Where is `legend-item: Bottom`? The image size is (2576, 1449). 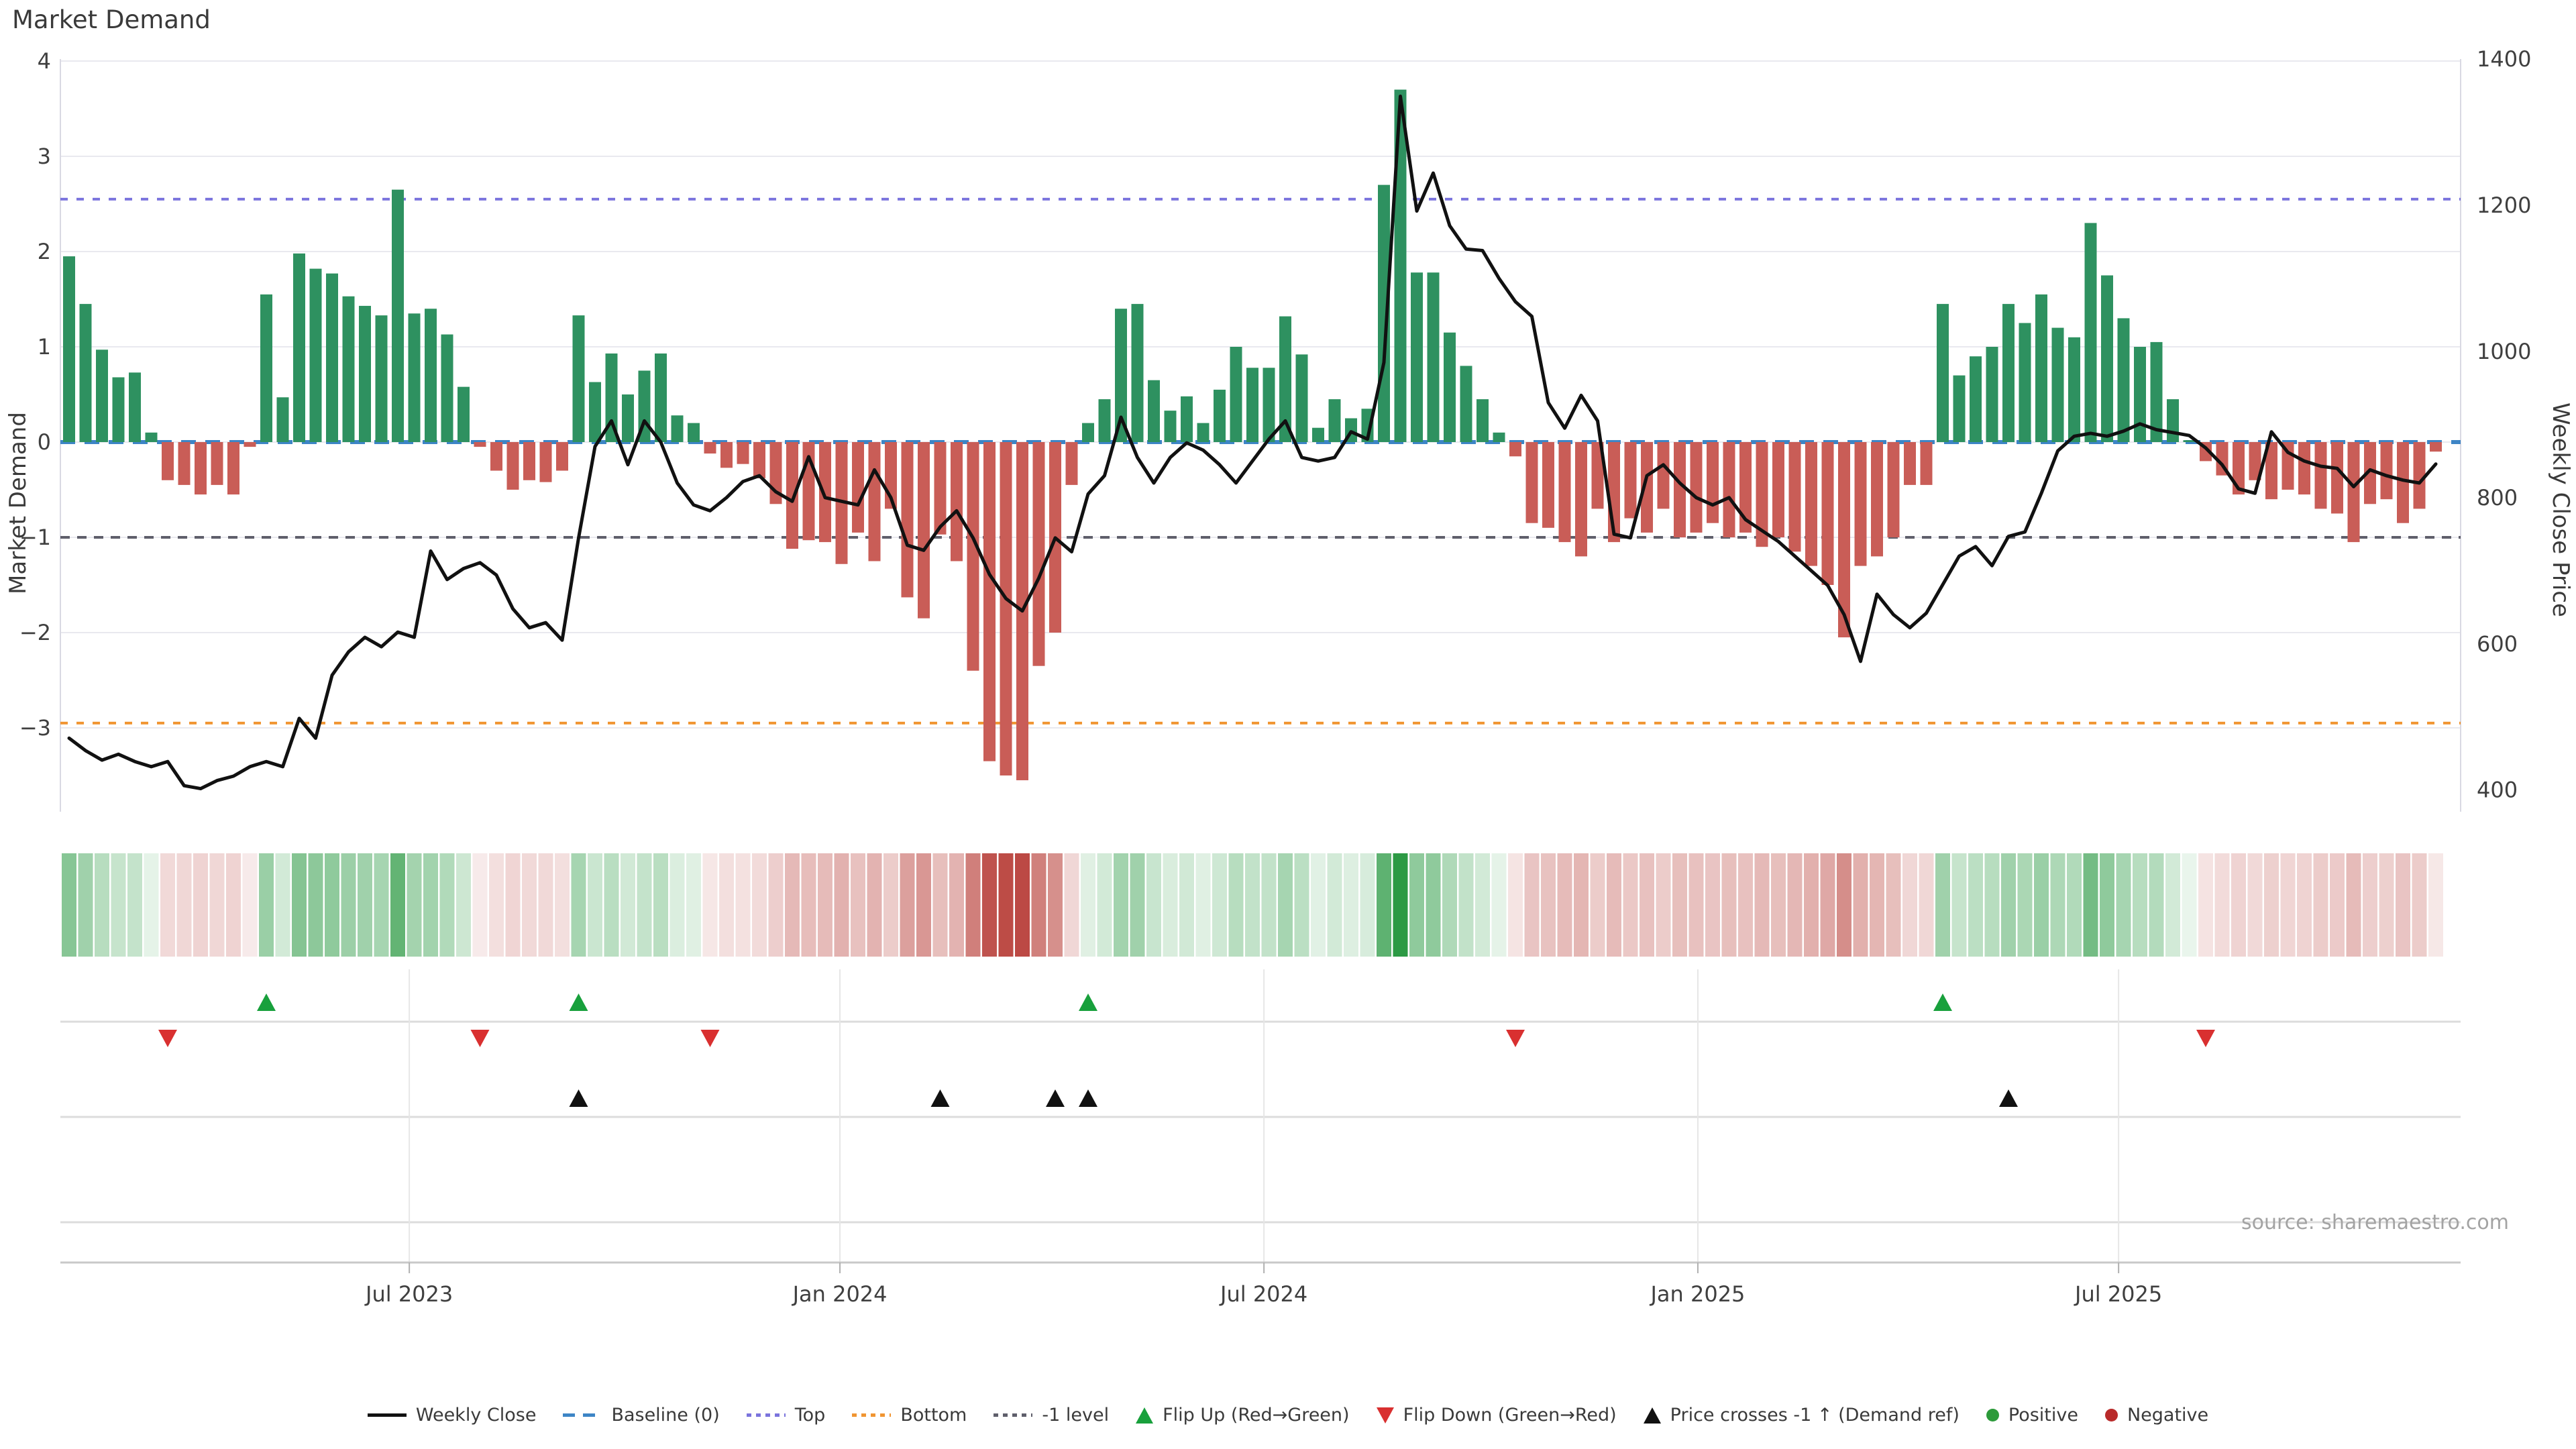 legend-item: Bottom is located at coordinates (909, 1415).